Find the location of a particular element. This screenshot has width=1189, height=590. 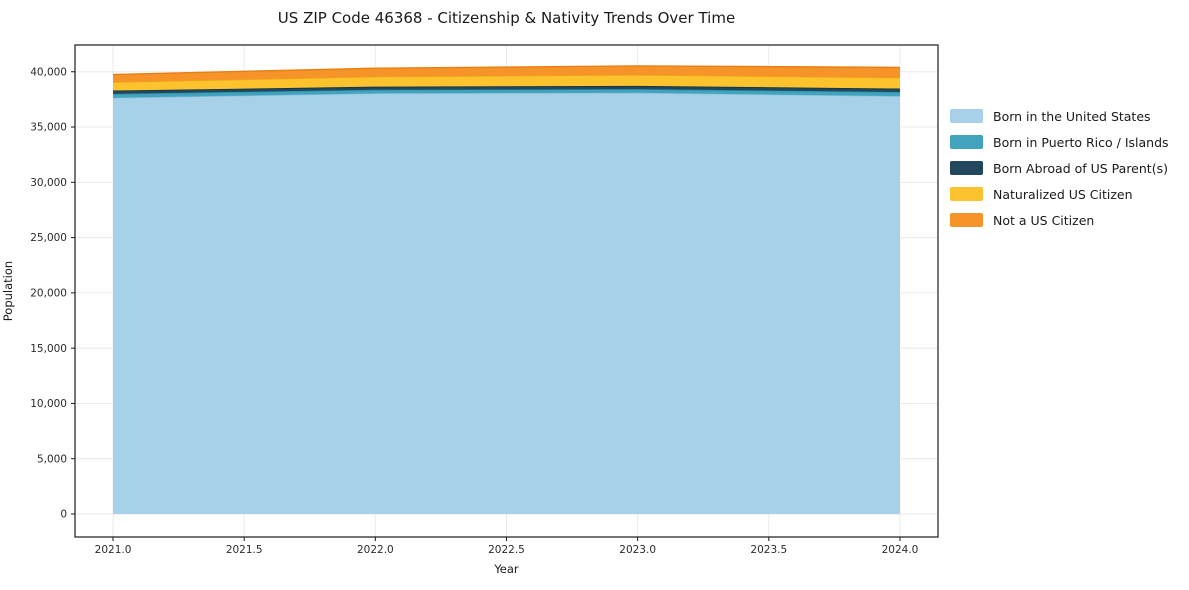

y-tick-label: 10,000 is located at coordinates (48, 404).